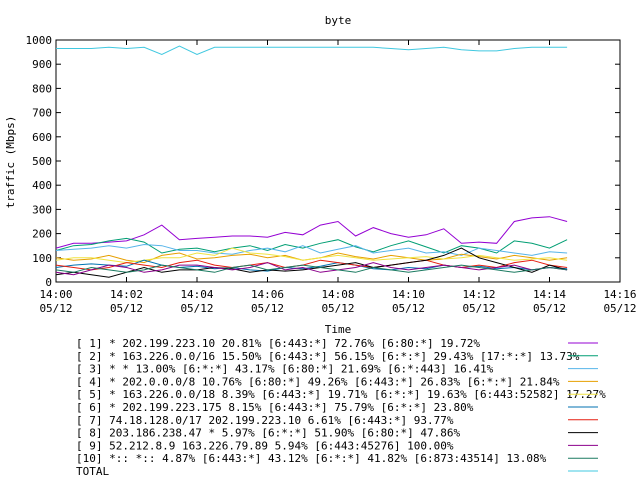 Image resolution: width=640 pixels, height=480 pixels. What do you see at coordinates (196, 294) in the screenshot?
I see `x-tick-time: 14:04` at bounding box center [196, 294].